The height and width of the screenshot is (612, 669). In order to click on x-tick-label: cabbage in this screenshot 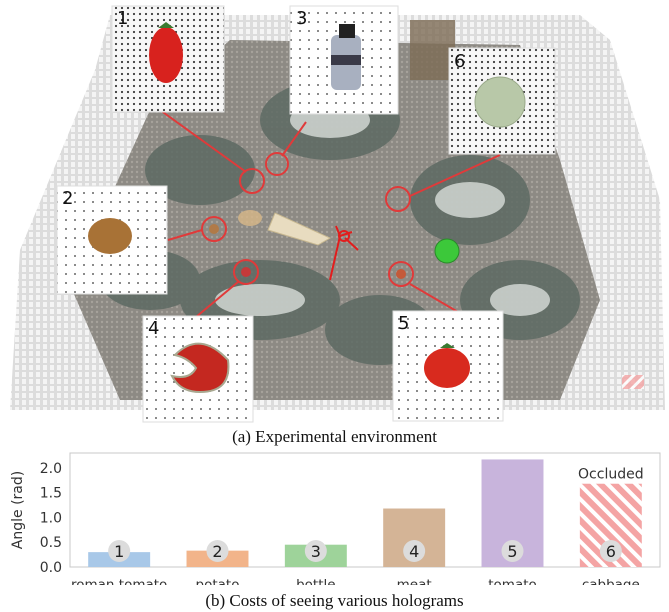, I will do `click(611, 581)`.